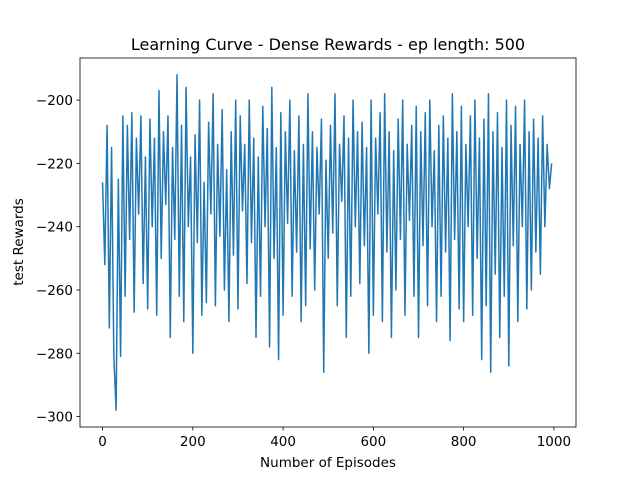 The width and height of the screenshot is (640, 480). What do you see at coordinates (102, 442) in the screenshot?
I see `x-tick-label: 0` at bounding box center [102, 442].